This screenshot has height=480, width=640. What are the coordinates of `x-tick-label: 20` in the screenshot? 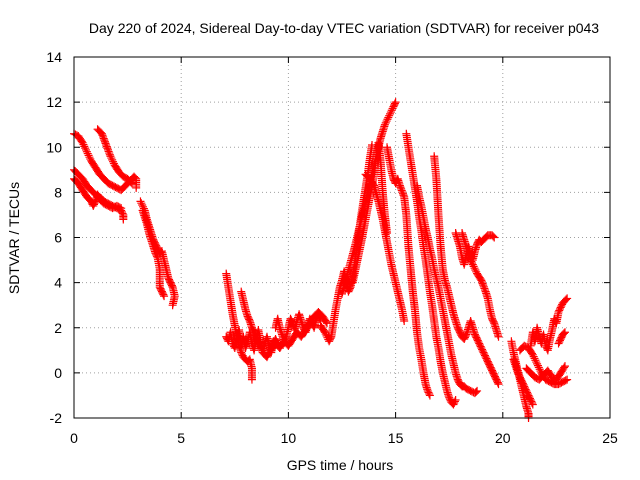 It's located at (503, 438).